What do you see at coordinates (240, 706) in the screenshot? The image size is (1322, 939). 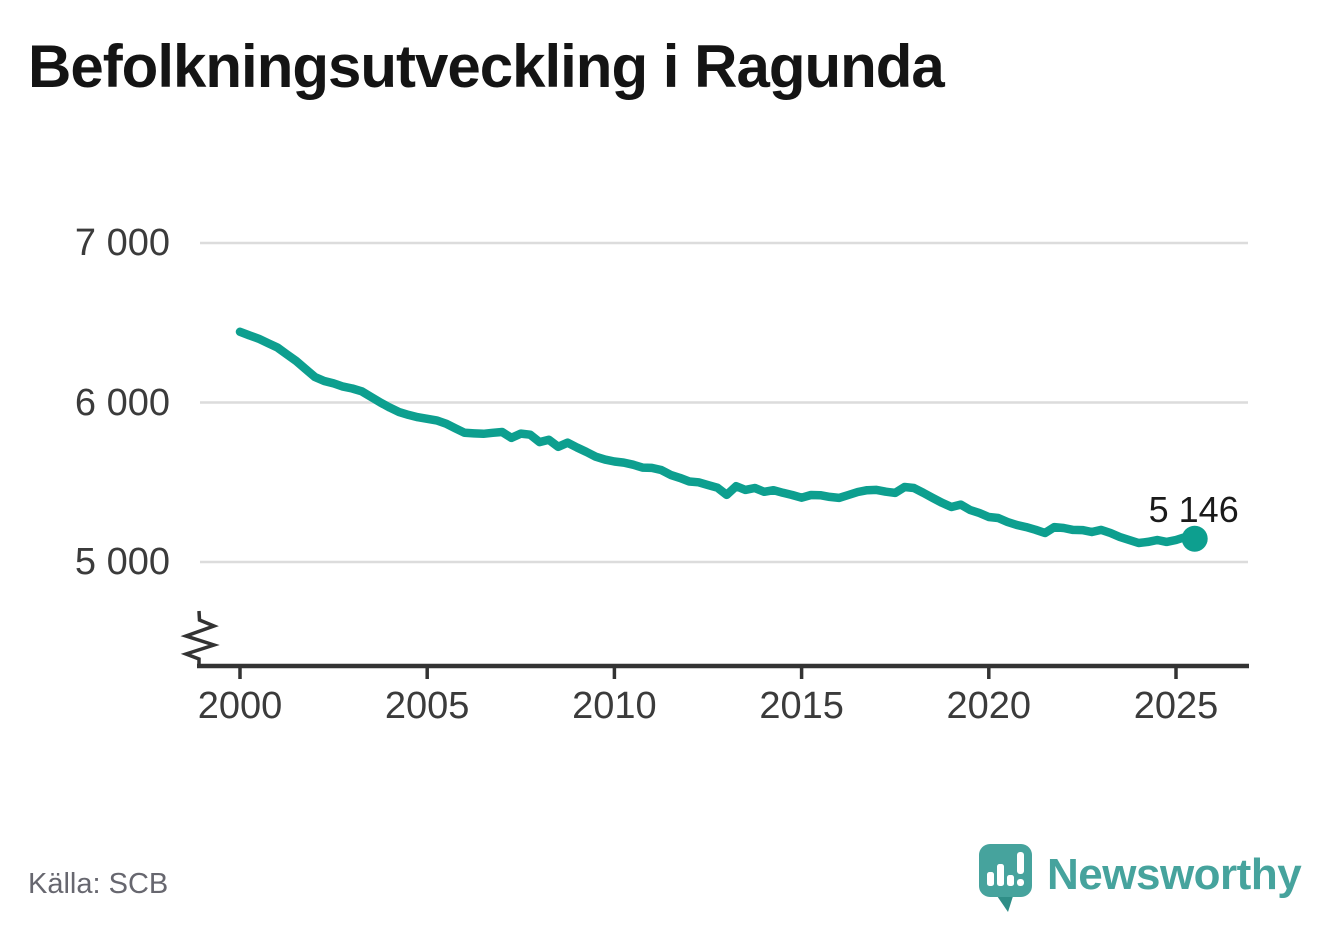 I see `x-tick-label: 2000` at bounding box center [240, 706].